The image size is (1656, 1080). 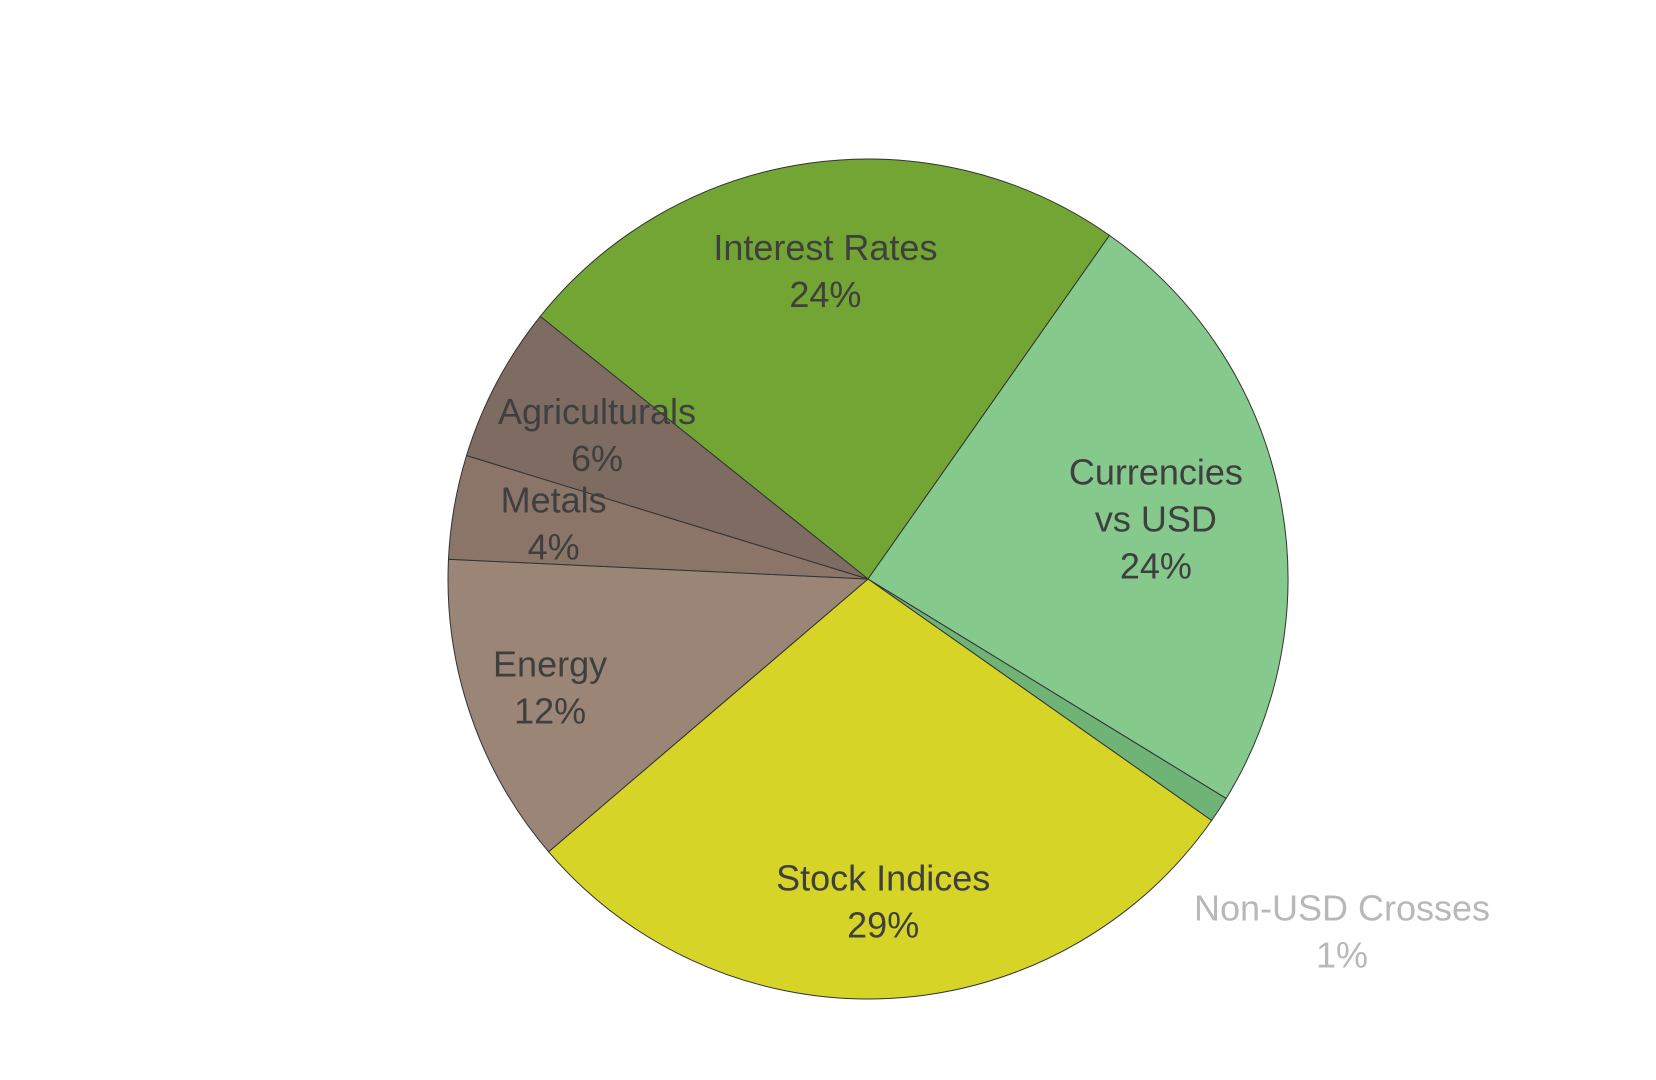 I want to click on pie-label-name: Stock Indices, so click(x=883, y=878).